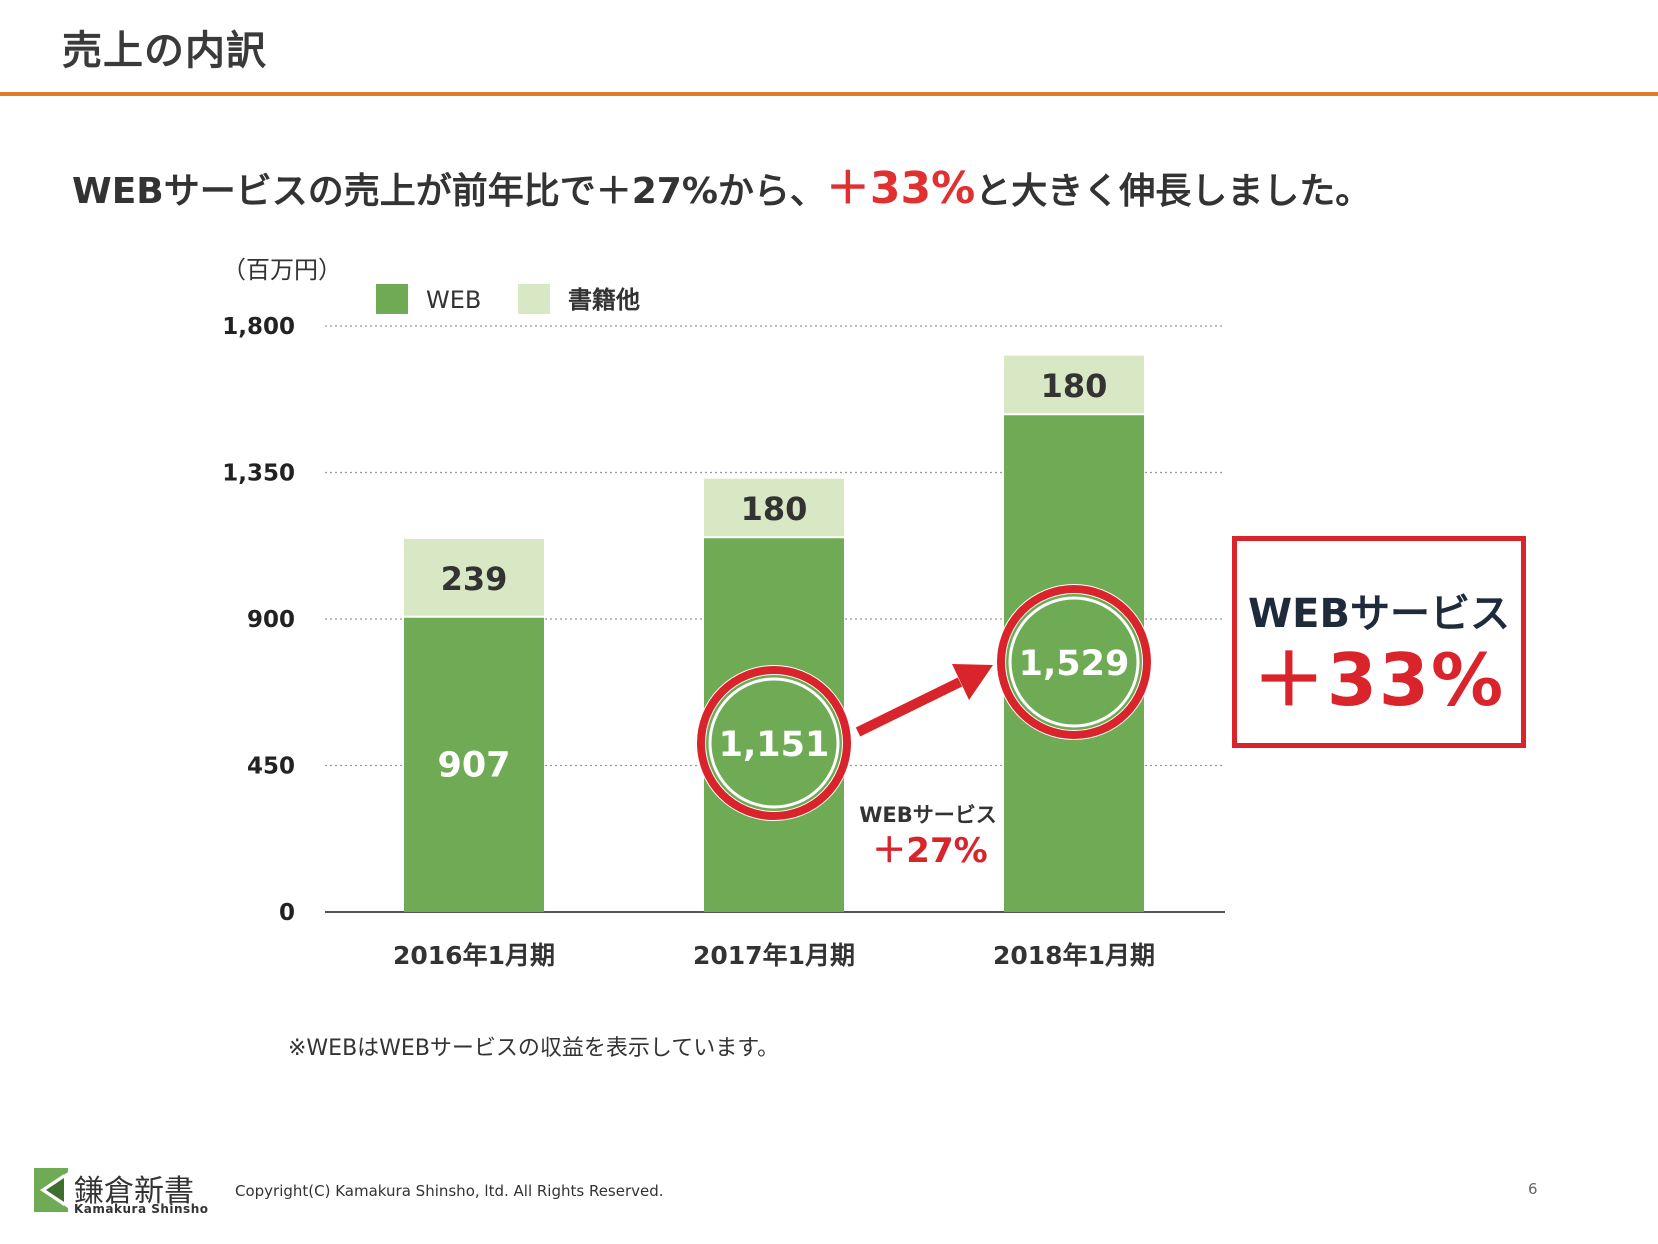  I want to click on legend-label: WEB, so click(453, 300).